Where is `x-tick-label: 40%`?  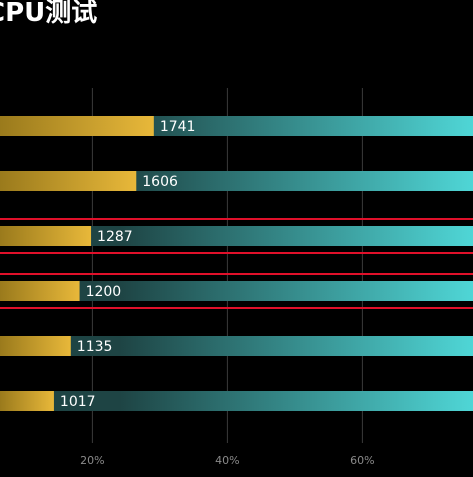 x-tick-label: 40% is located at coordinates (227, 460).